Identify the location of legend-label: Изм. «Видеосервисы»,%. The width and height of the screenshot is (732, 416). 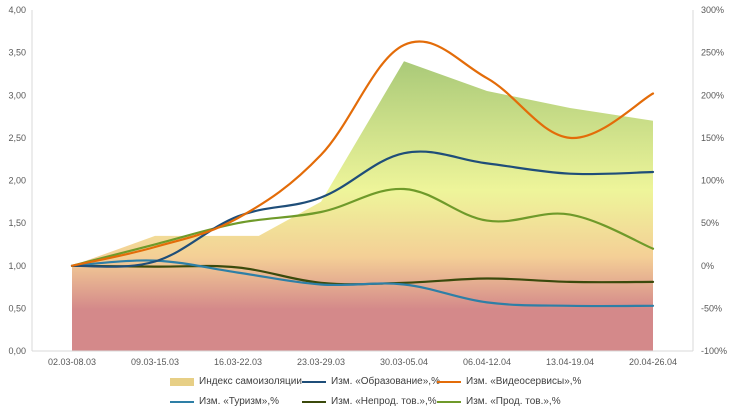
(524, 381).